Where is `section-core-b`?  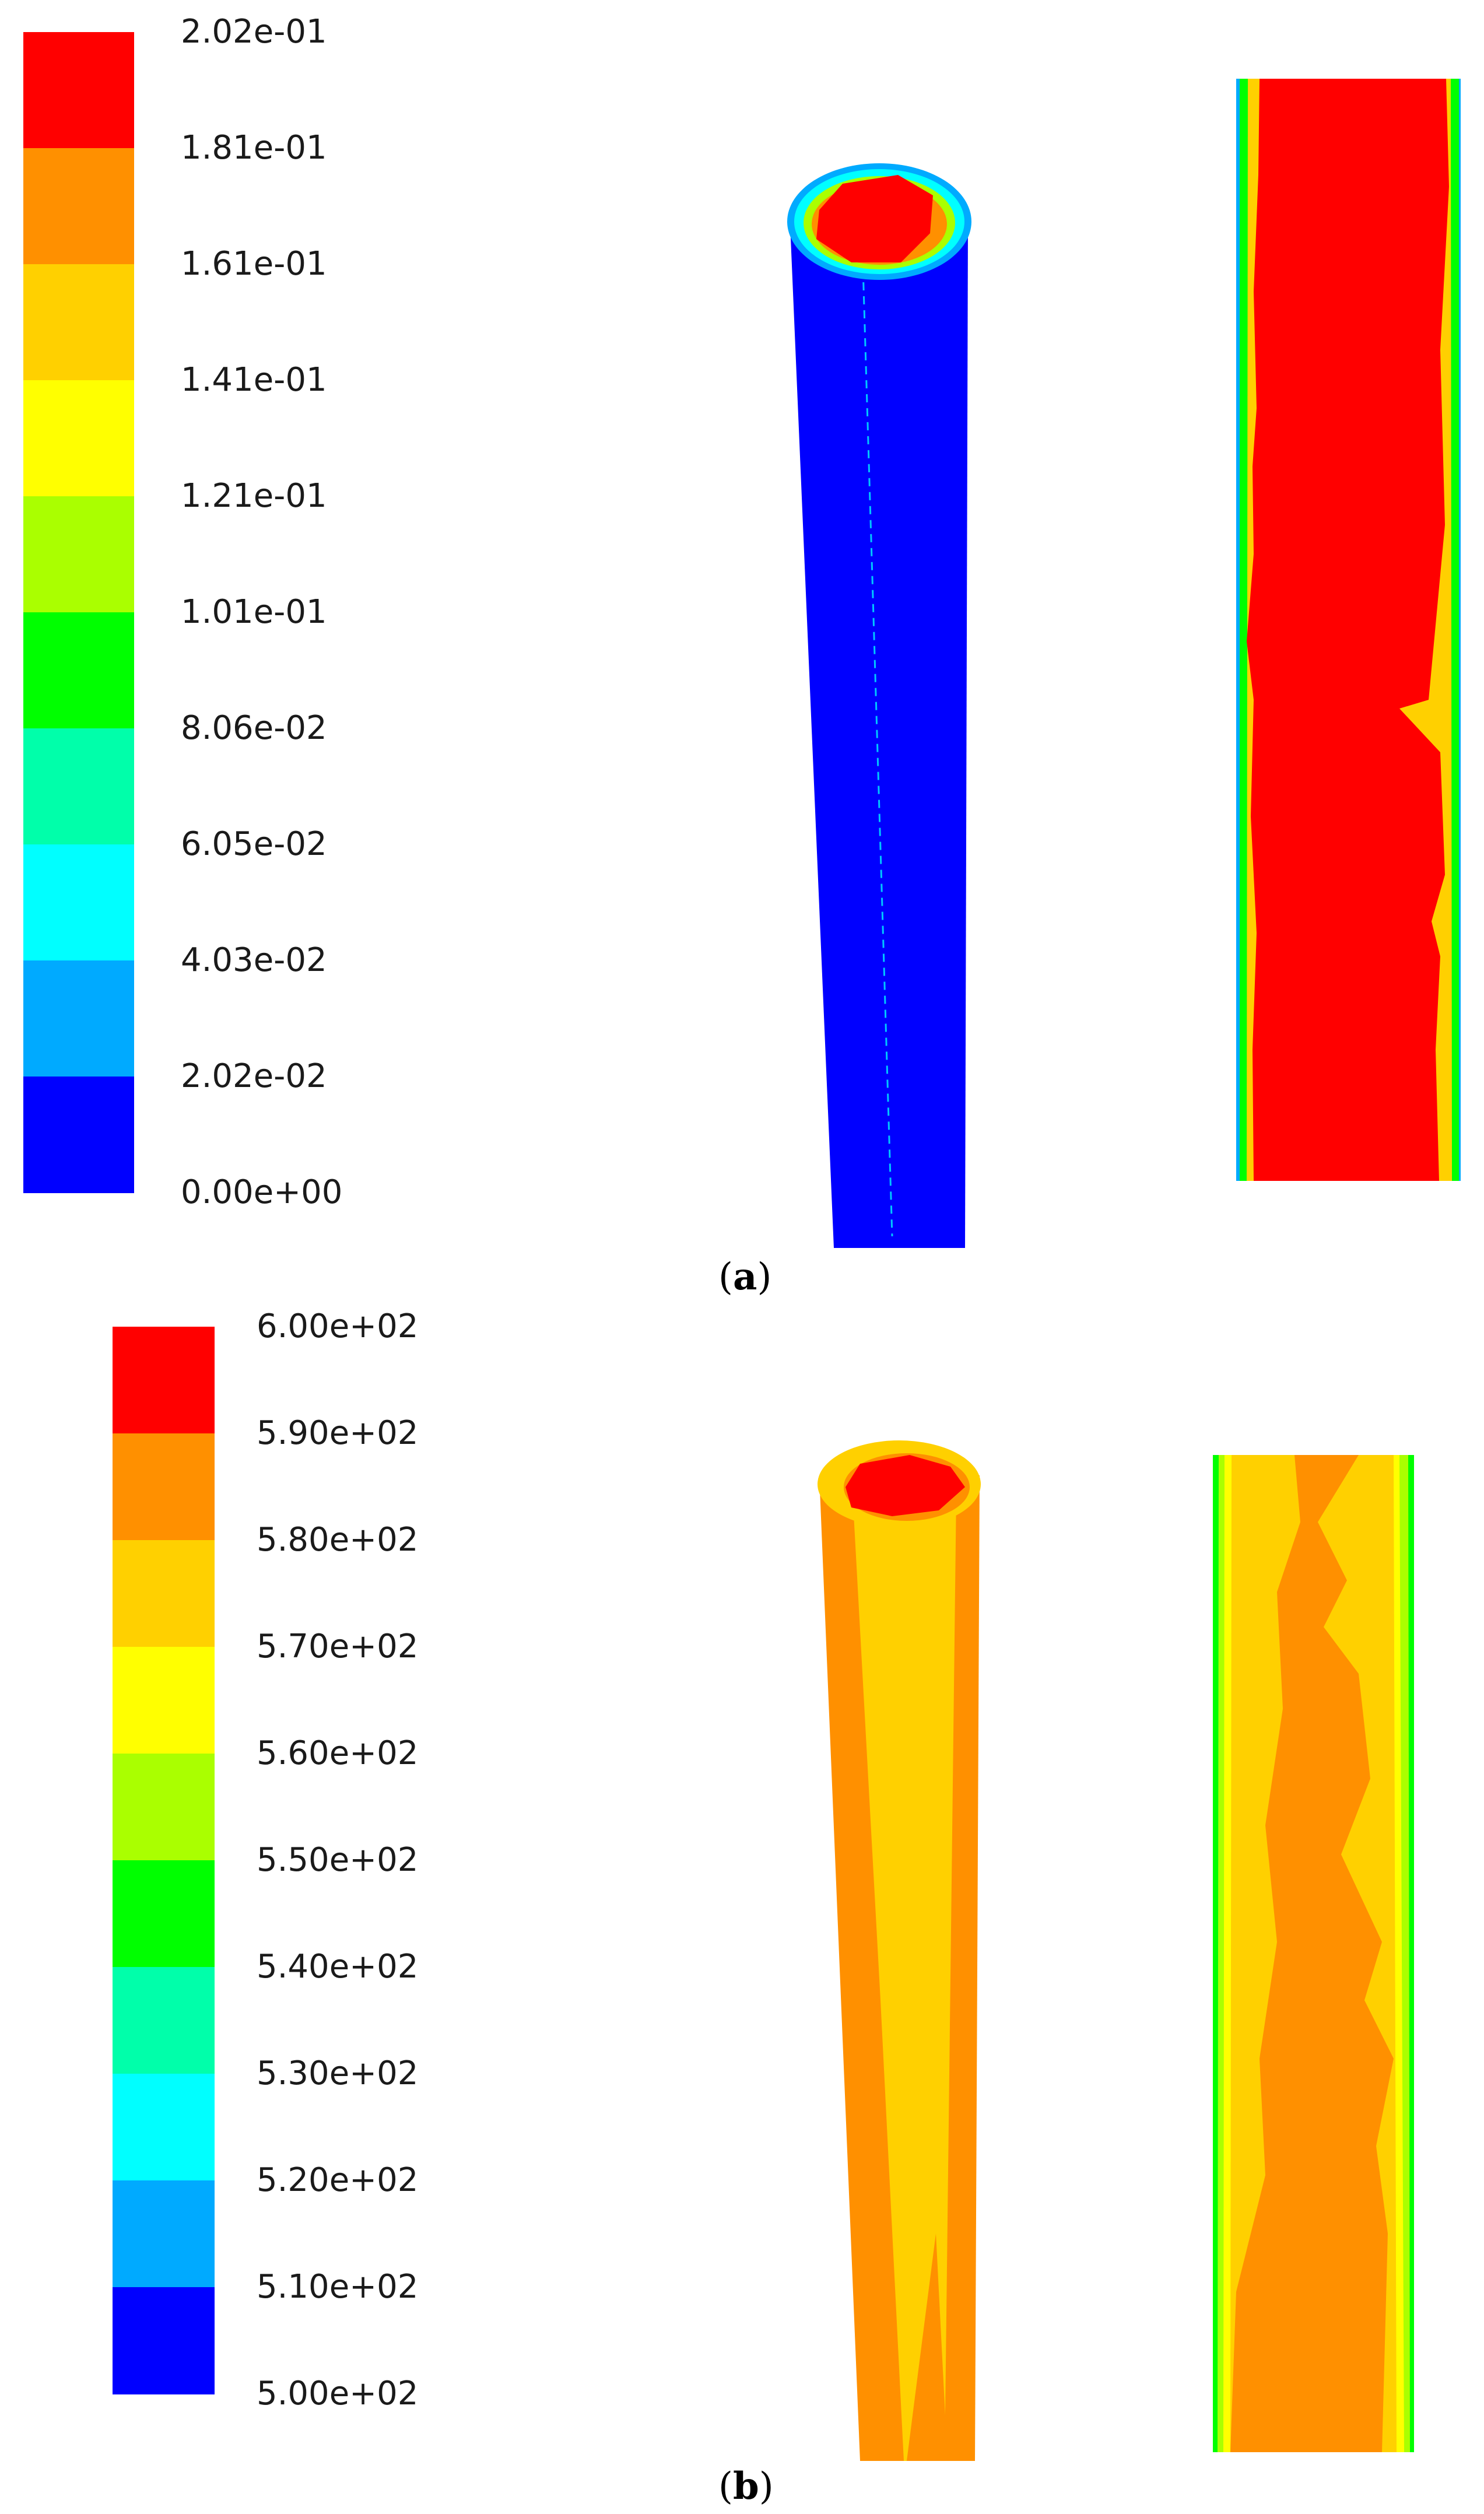 section-core-b is located at coordinates (1312, 1953).